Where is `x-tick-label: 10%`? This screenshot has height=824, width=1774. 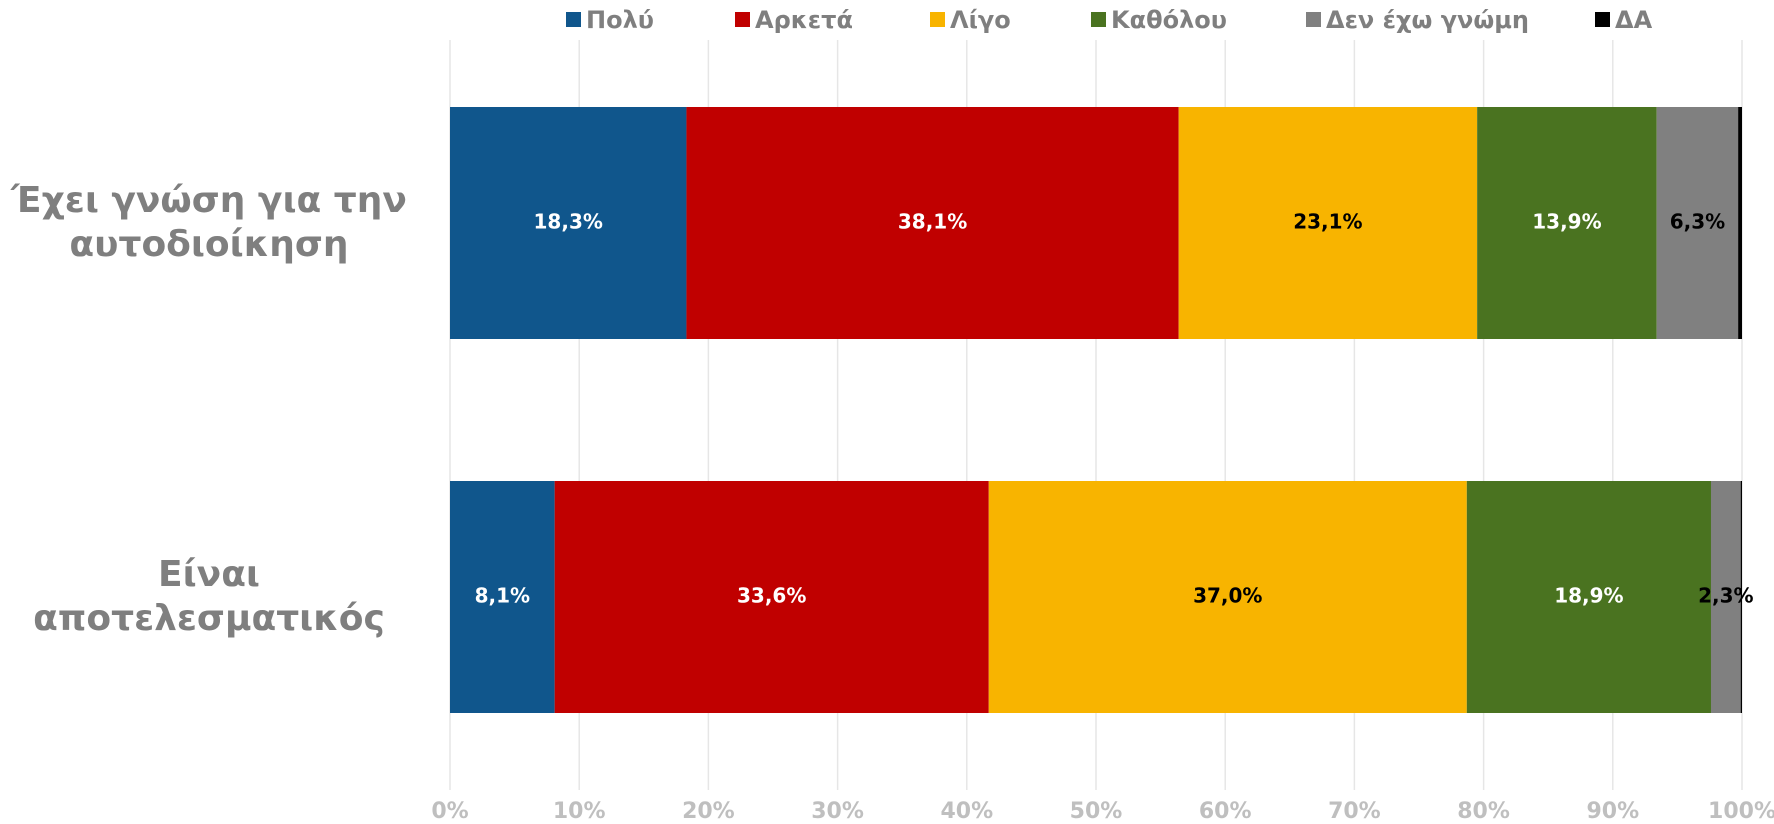
x-tick-label: 10% is located at coordinates (579, 811).